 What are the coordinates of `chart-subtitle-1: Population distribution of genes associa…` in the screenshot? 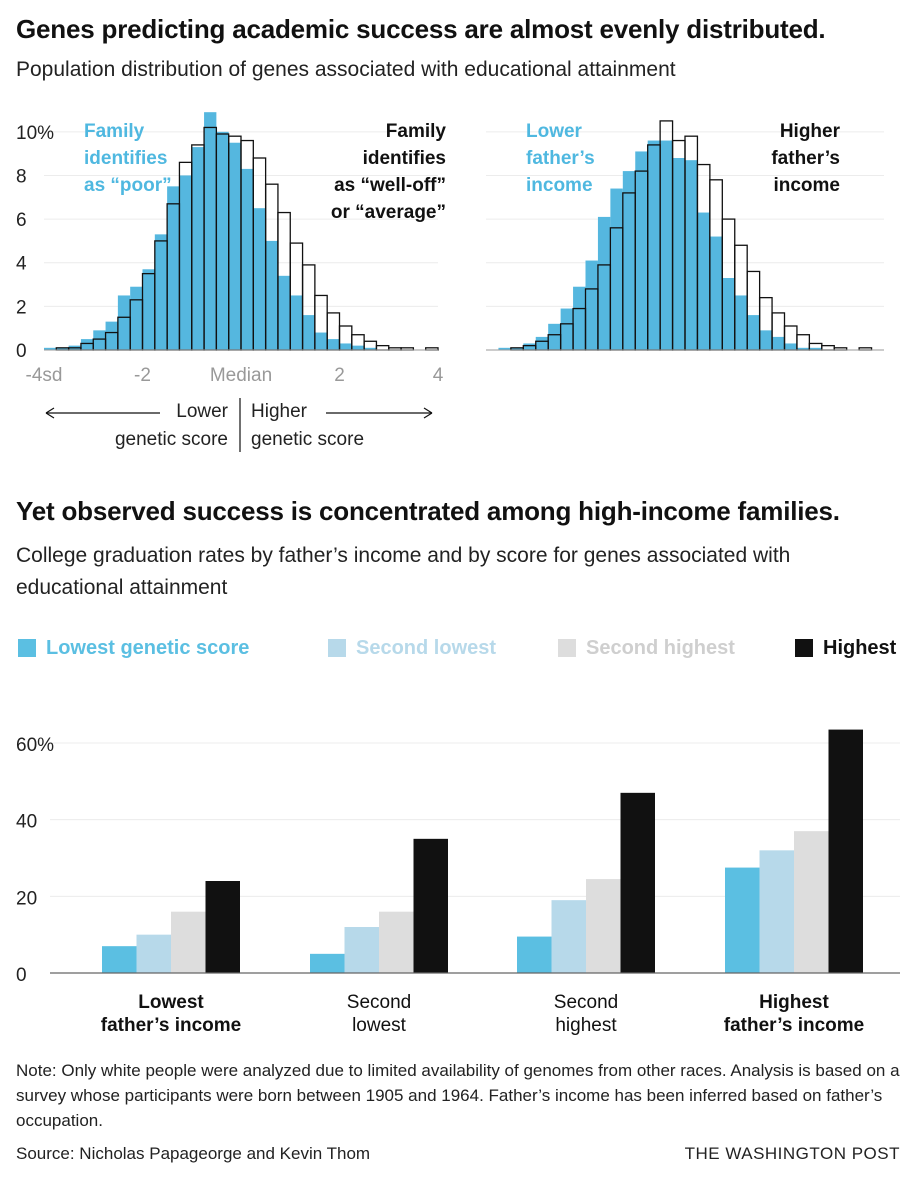 It's located at (346, 69).